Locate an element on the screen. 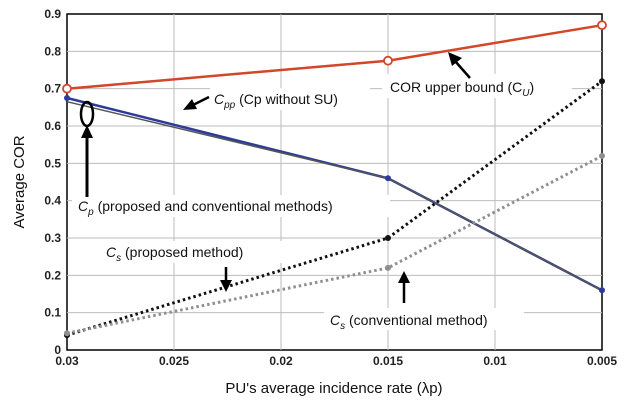 The image size is (641, 407). arrow-cpp-icon is located at coordinates (196, 102).